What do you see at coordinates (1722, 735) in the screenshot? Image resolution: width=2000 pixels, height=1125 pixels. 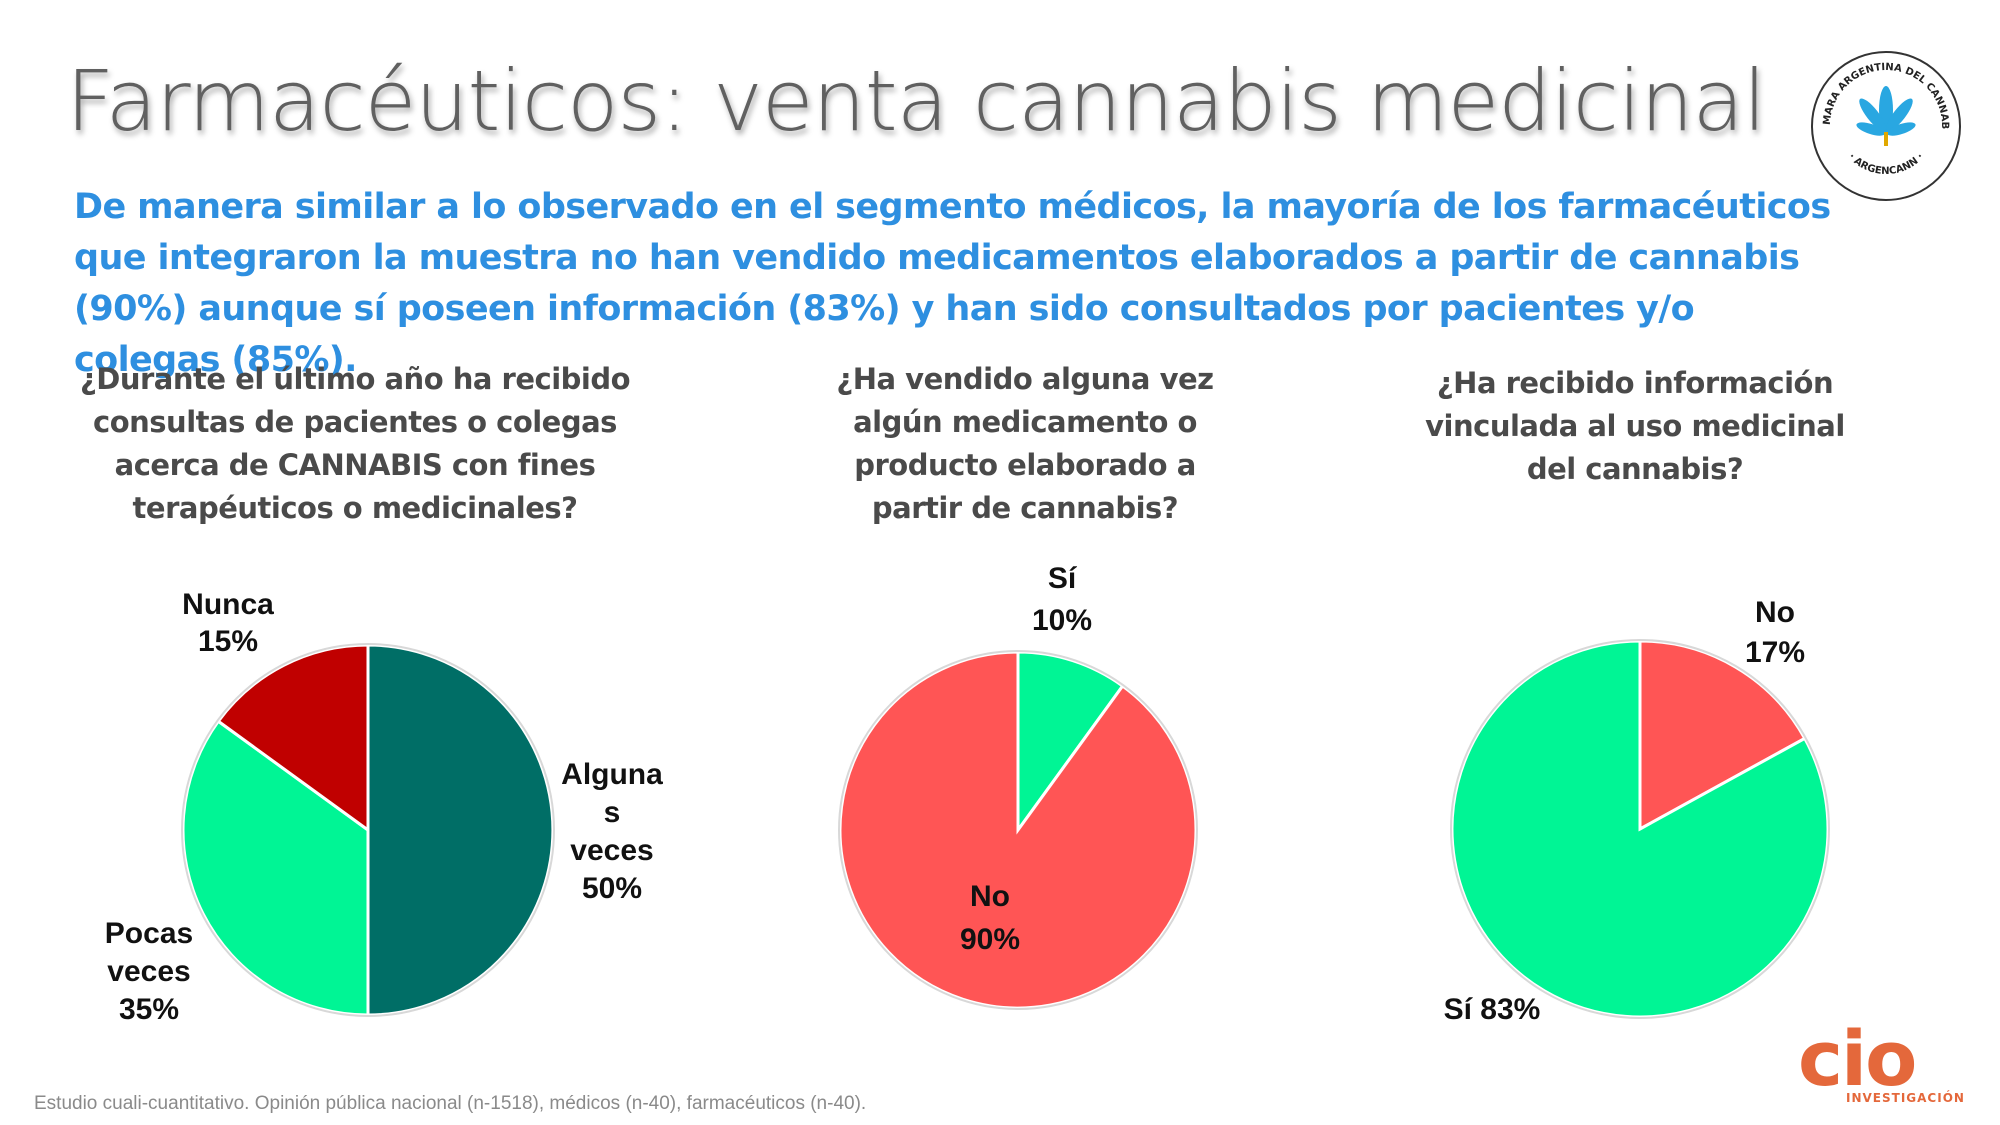 I see `pie-slice-informacion-no` at bounding box center [1722, 735].